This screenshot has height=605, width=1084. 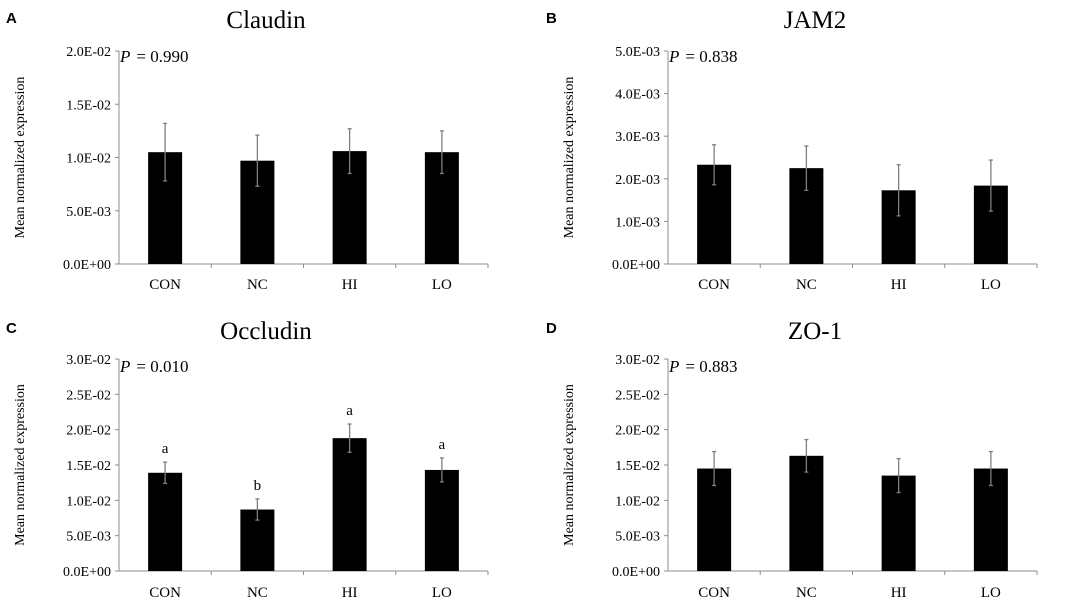 What do you see at coordinates (637, 95) in the screenshot?
I see `y-tick-label: 4.0E-03` at bounding box center [637, 95].